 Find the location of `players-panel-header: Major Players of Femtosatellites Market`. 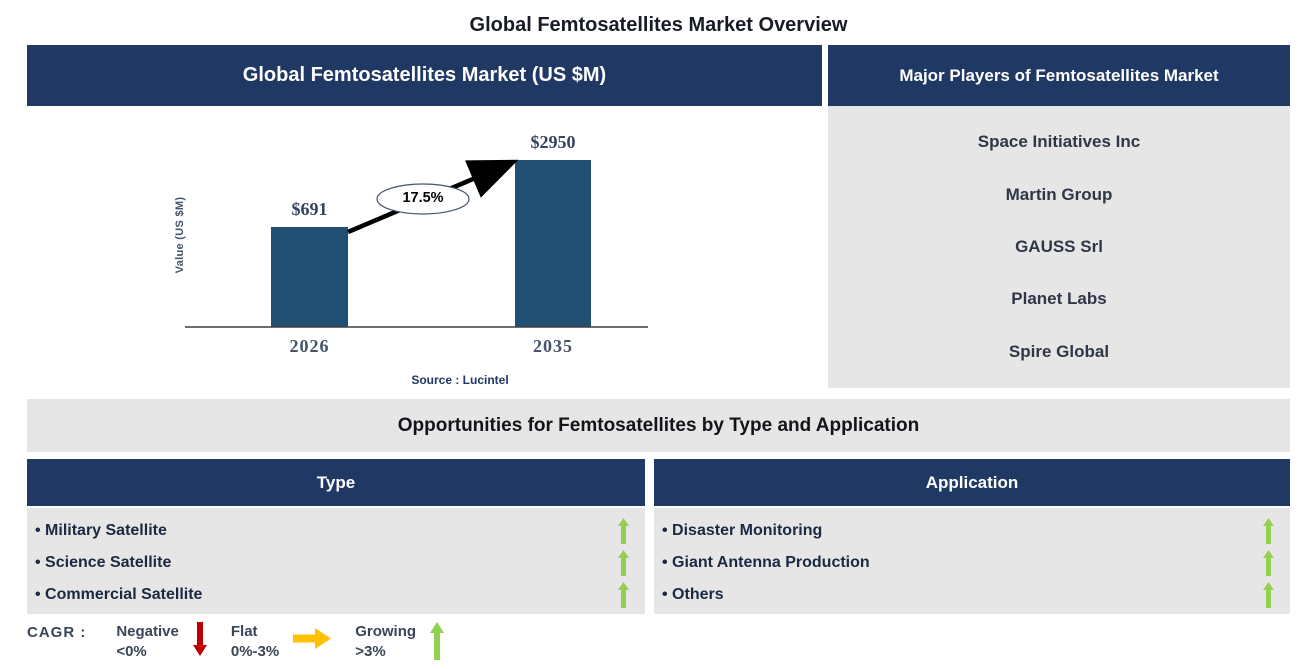

players-panel-header: Major Players of Femtosatellites Market is located at coordinates (1059, 75).